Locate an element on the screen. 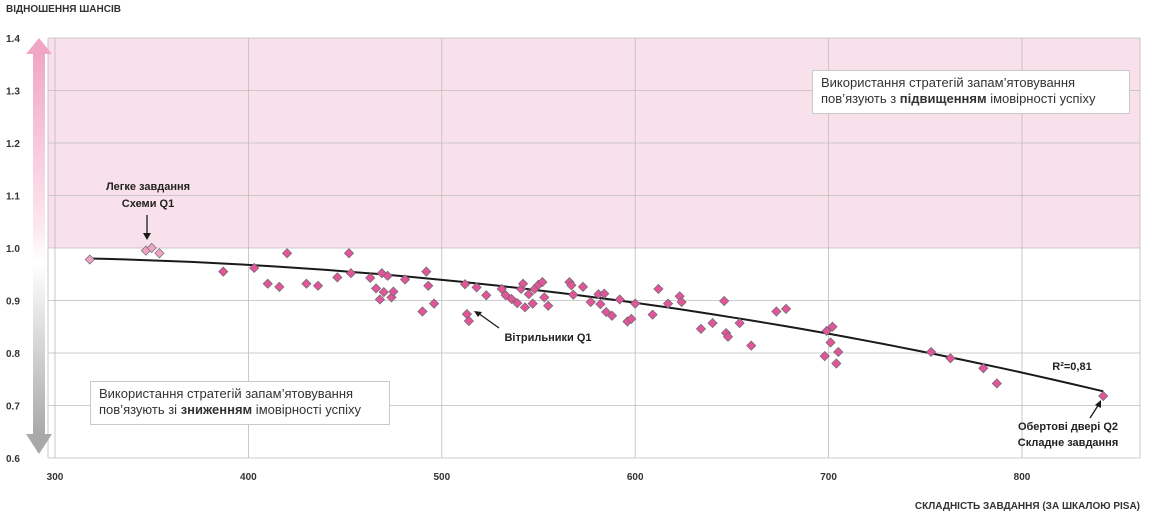 The width and height of the screenshot is (1154, 517). y-tick-label: 1.0 is located at coordinates (13, 249).